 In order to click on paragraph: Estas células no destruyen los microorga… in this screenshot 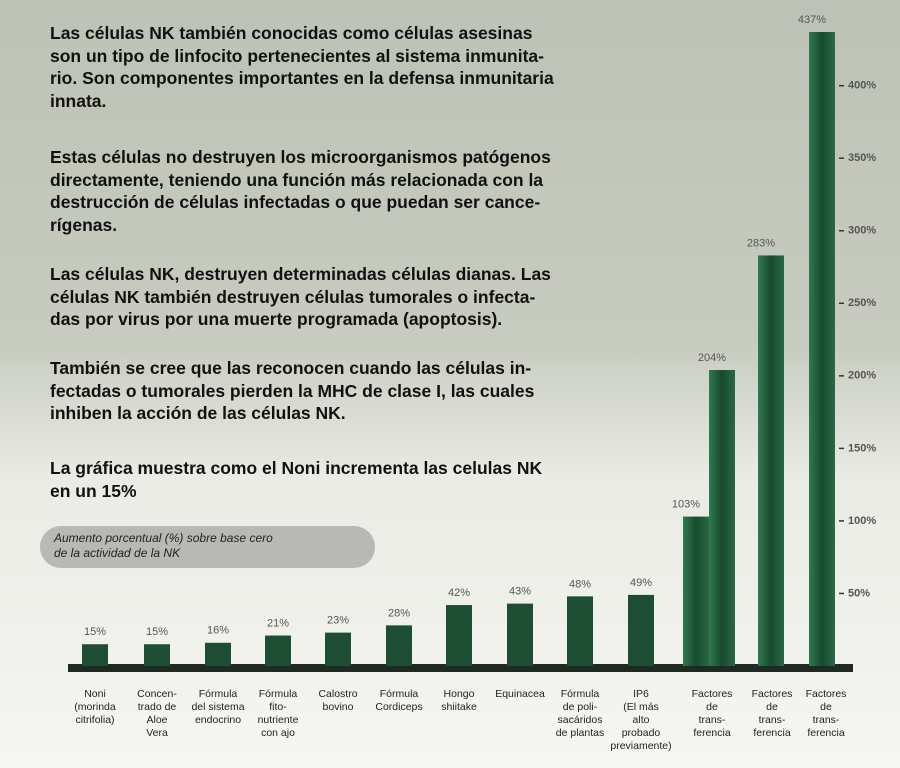, I will do `click(300, 191)`.